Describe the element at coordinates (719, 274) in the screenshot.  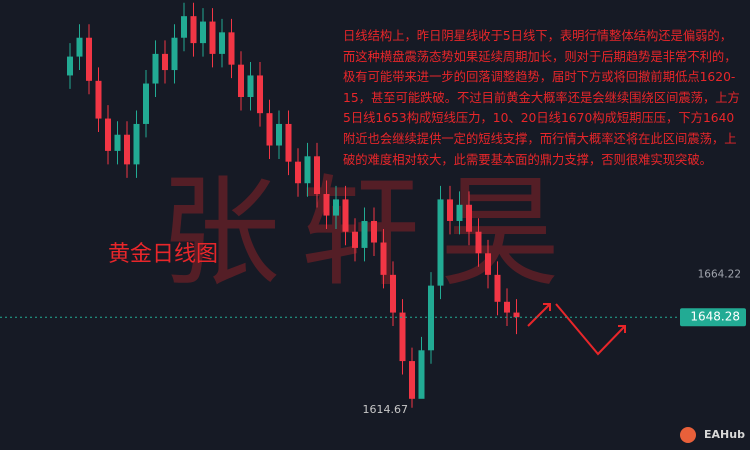
I see `reference-price-label: 1664.22` at that location.